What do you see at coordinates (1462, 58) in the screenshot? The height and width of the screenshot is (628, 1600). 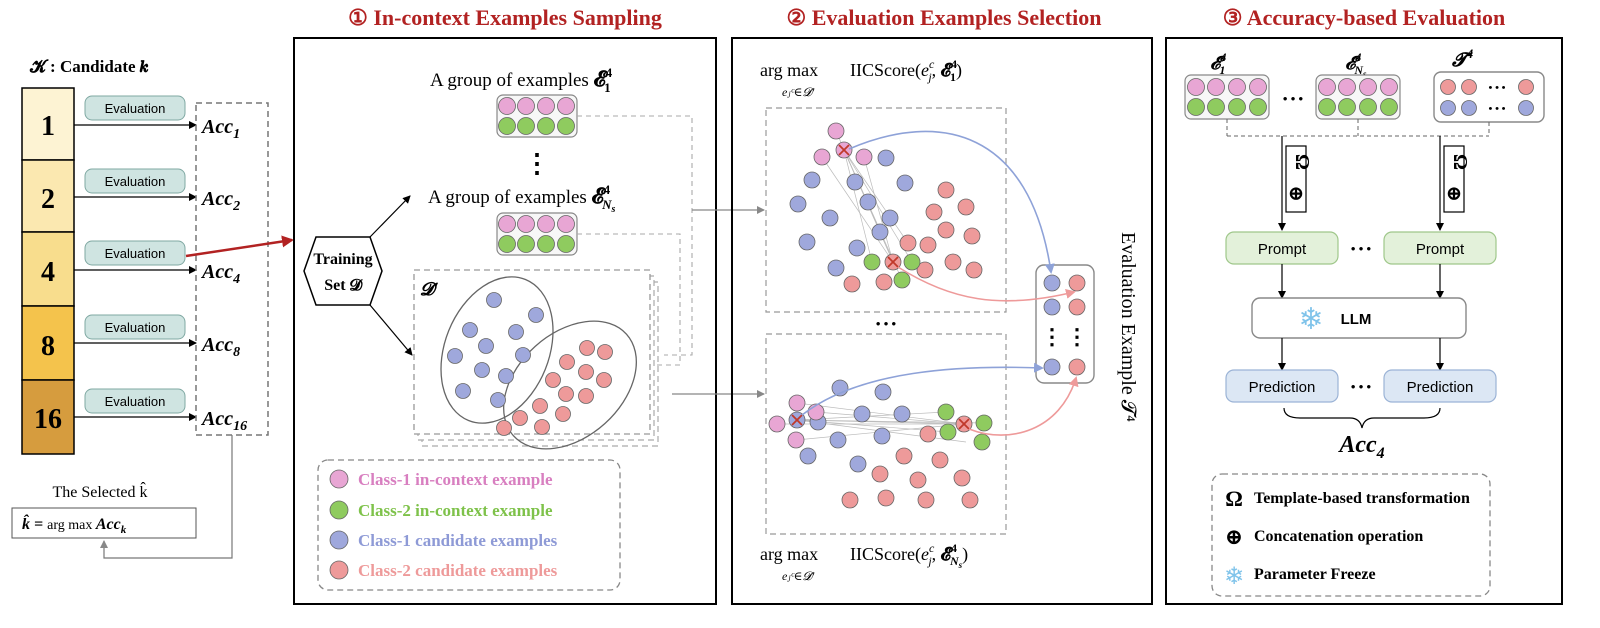 I see `t4-label: 𝓣4` at bounding box center [1462, 58].